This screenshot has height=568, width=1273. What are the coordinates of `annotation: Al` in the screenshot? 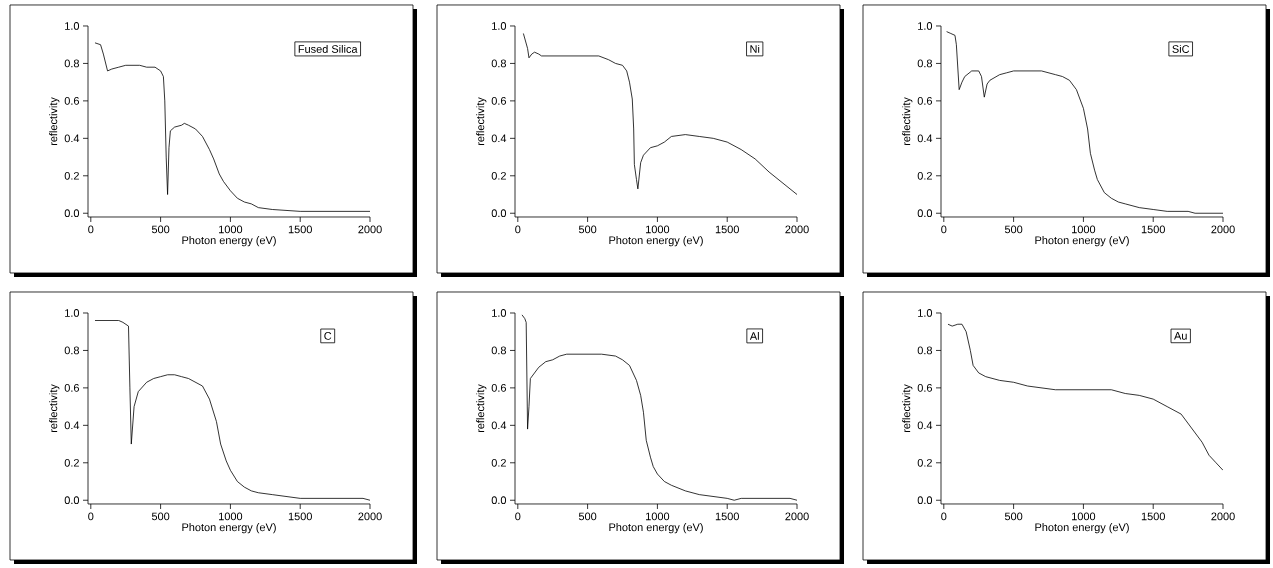 It's located at (754, 335).